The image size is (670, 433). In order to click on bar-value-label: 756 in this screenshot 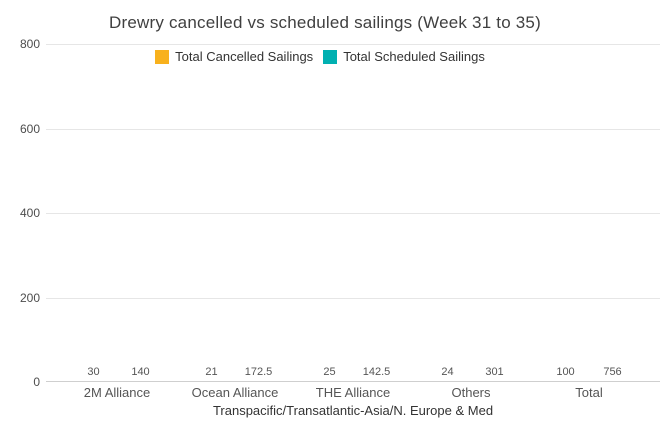, I will do `click(612, 372)`.